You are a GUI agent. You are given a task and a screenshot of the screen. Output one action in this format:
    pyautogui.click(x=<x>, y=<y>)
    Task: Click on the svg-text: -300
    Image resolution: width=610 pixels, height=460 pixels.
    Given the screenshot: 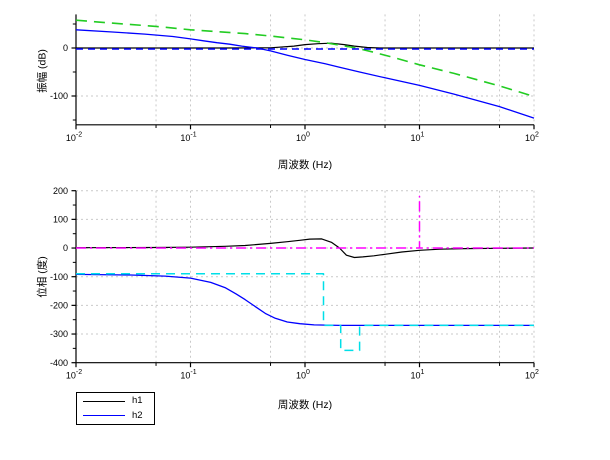 What is the action you would take?
    pyautogui.click(x=59, y=334)
    